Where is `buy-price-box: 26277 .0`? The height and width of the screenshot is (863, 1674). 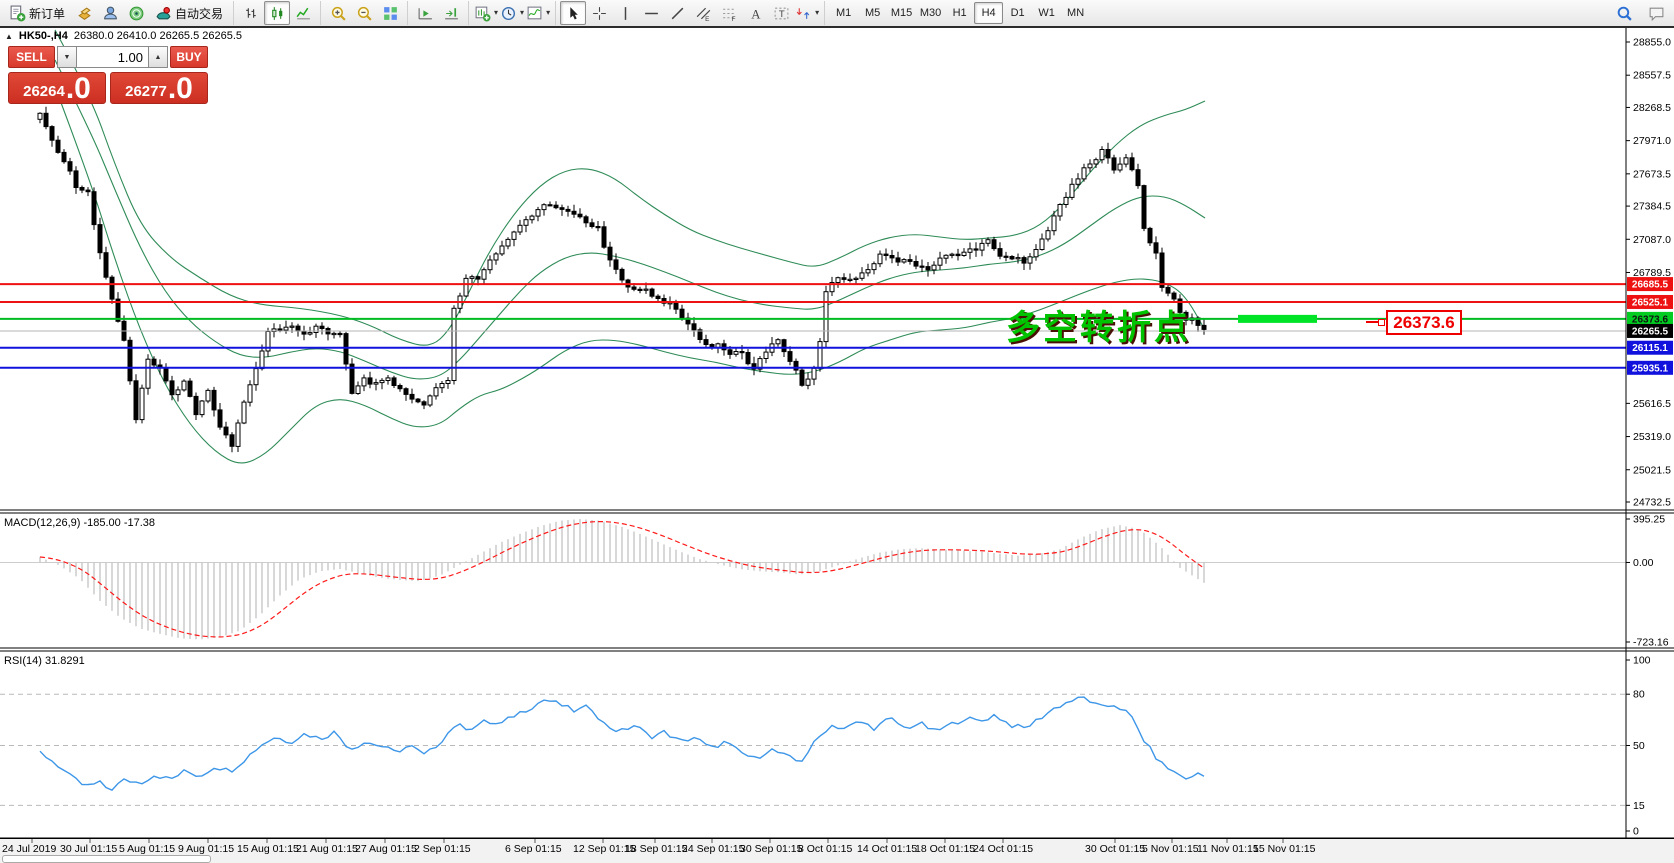 buy-price-box: 26277 .0 is located at coordinates (159, 88).